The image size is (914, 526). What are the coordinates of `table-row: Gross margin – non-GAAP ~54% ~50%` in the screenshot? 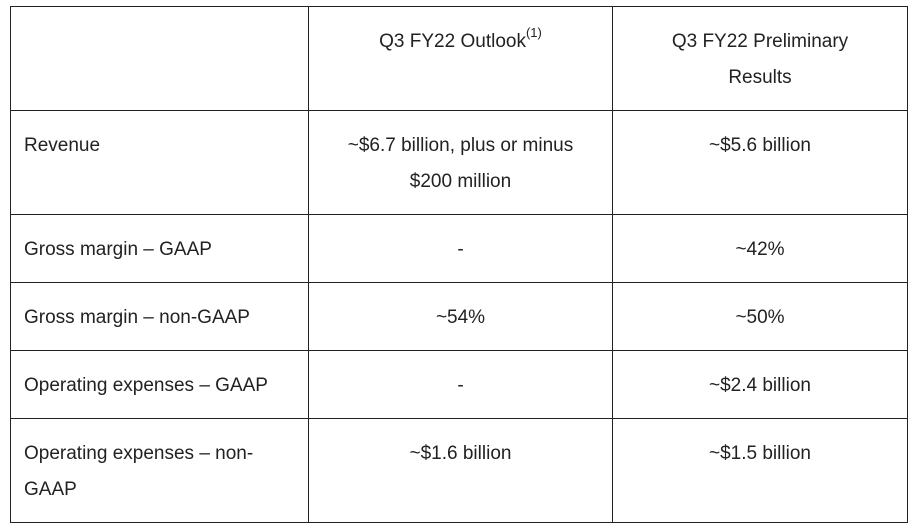 It's located at (459, 316).